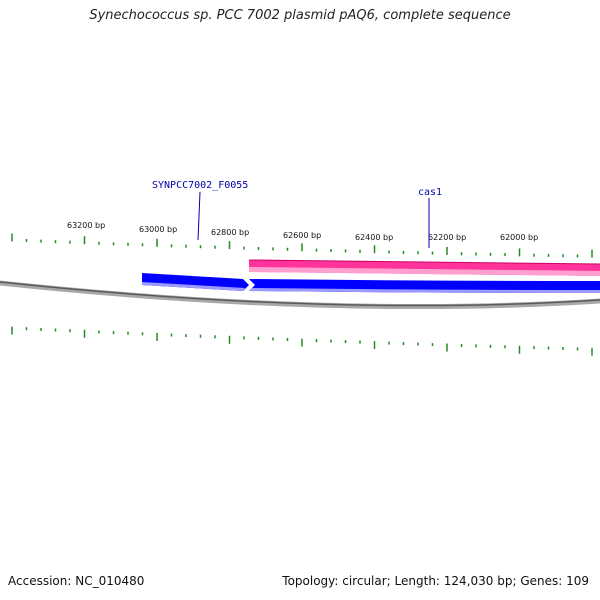 This screenshot has height=600, width=600. Describe the element at coordinates (430, 192) in the screenshot. I see `gene-label-cas1: cas1` at that location.